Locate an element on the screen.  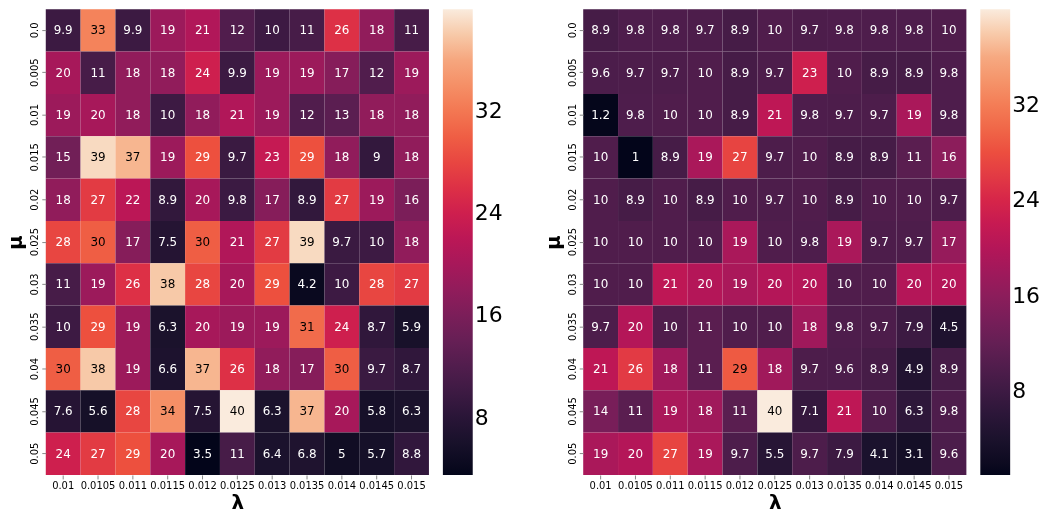
data-label: 38 is located at coordinates (98, 369).